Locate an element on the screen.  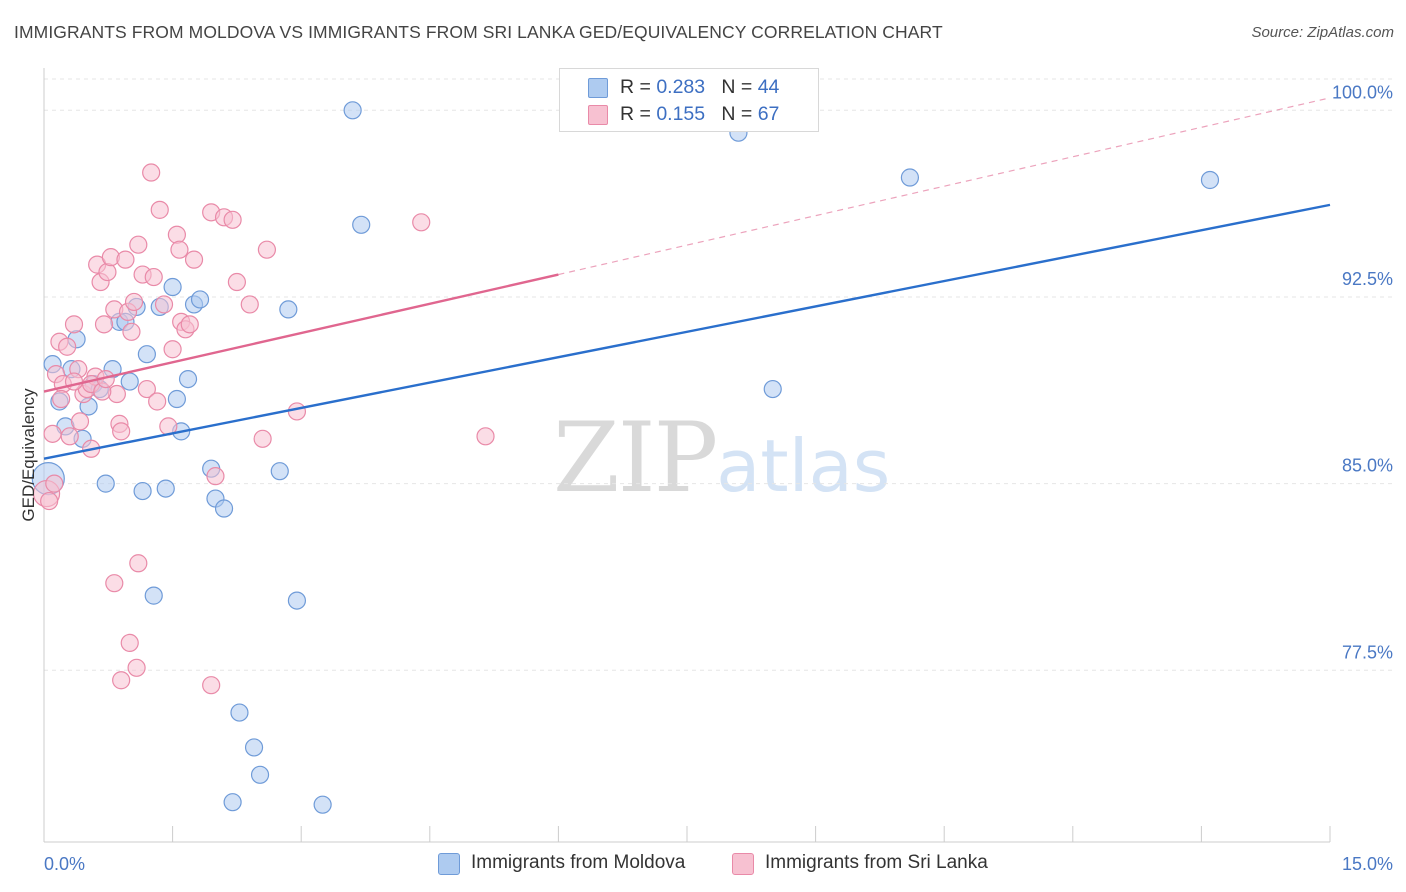
watermark-atlas: atlas is located at coordinates (803, 466).